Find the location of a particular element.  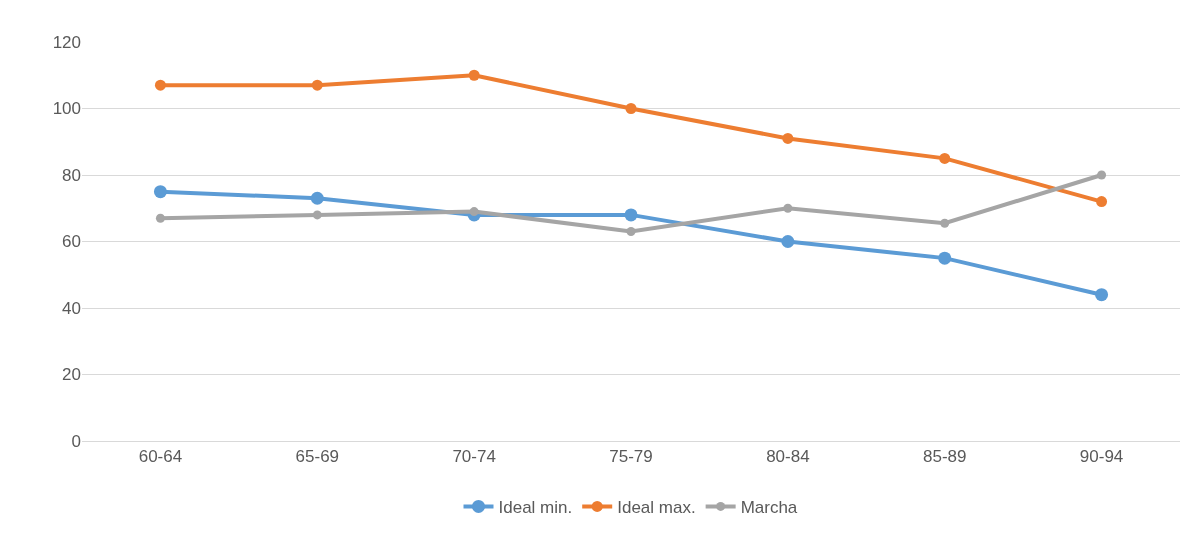

legend-label: Ideal max. is located at coordinates (656, 508).